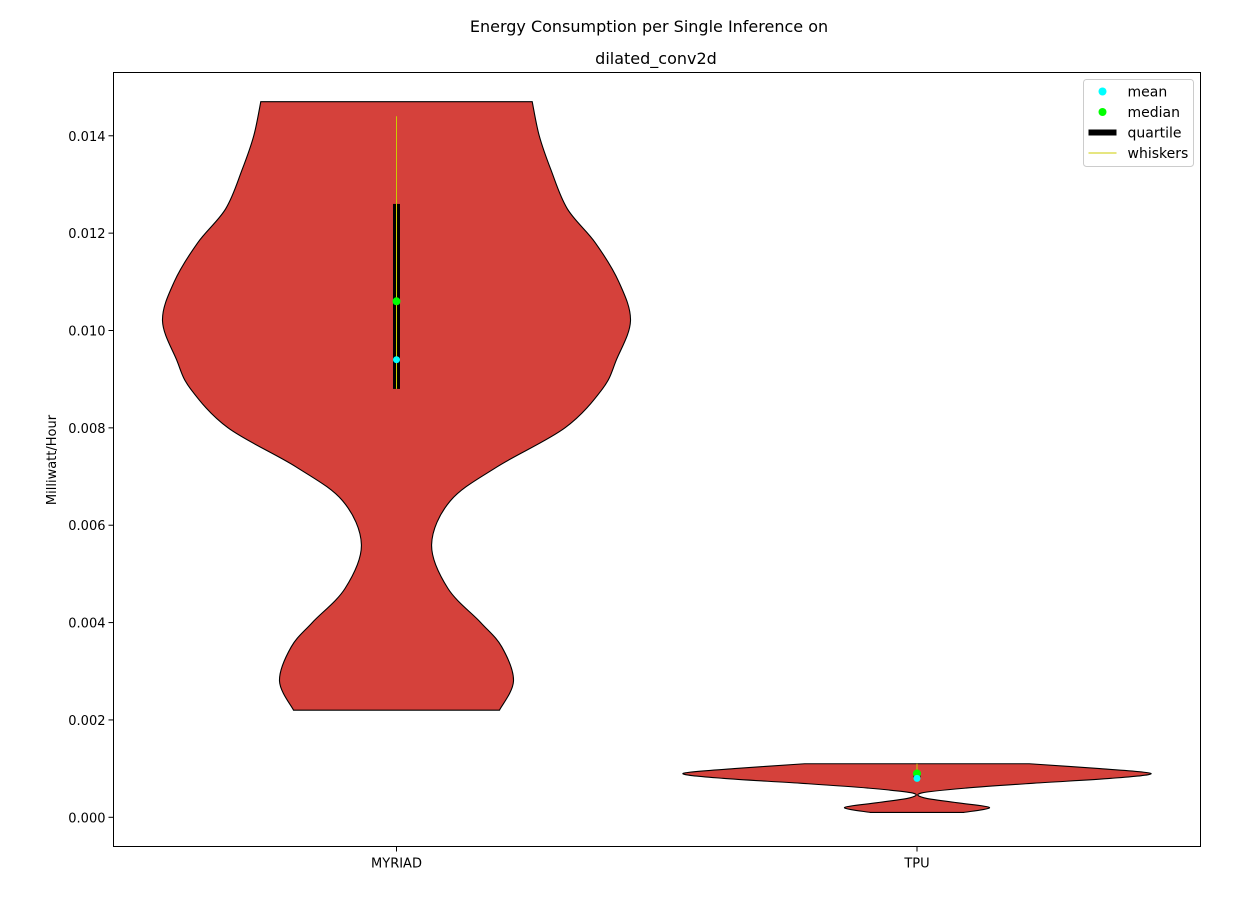  I want to click on median-marker, so click(396, 301).